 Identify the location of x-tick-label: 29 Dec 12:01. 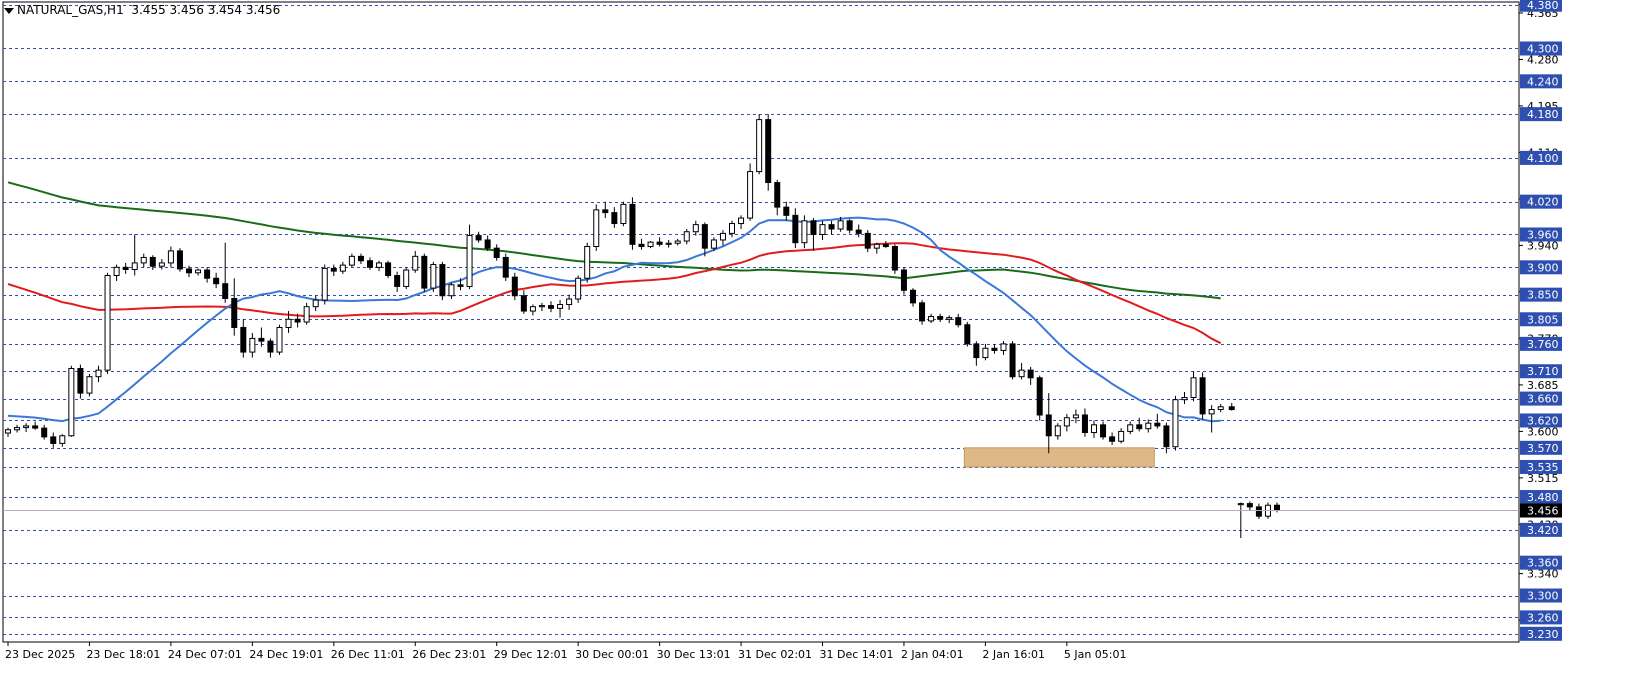
(531, 654).